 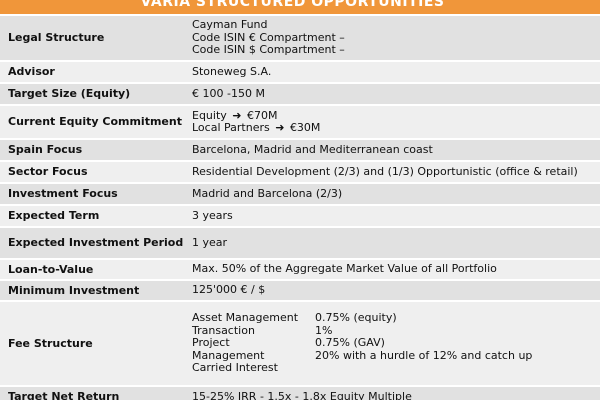 I want to click on commitment-amount: €70M, so click(x=262, y=115).